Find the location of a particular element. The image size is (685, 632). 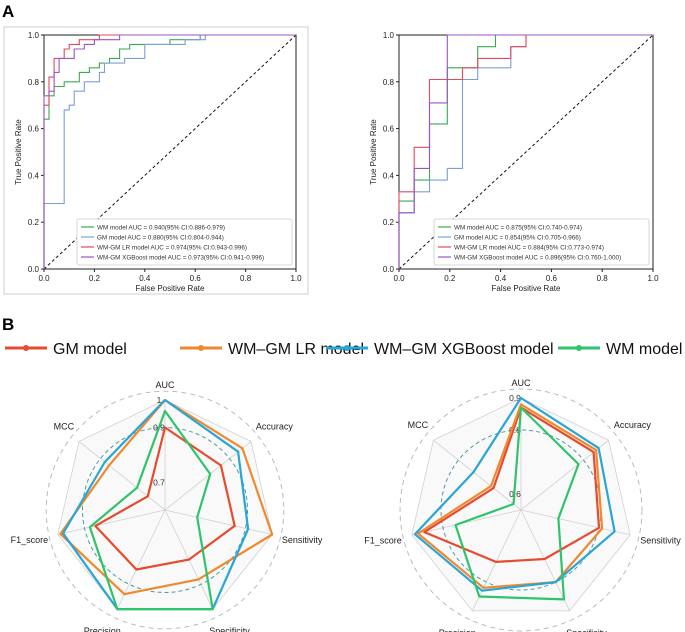

roc-legend-label: WM model AUC = 0.875(95% CI:0.740-0.974) is located at coordinates (518, 227).